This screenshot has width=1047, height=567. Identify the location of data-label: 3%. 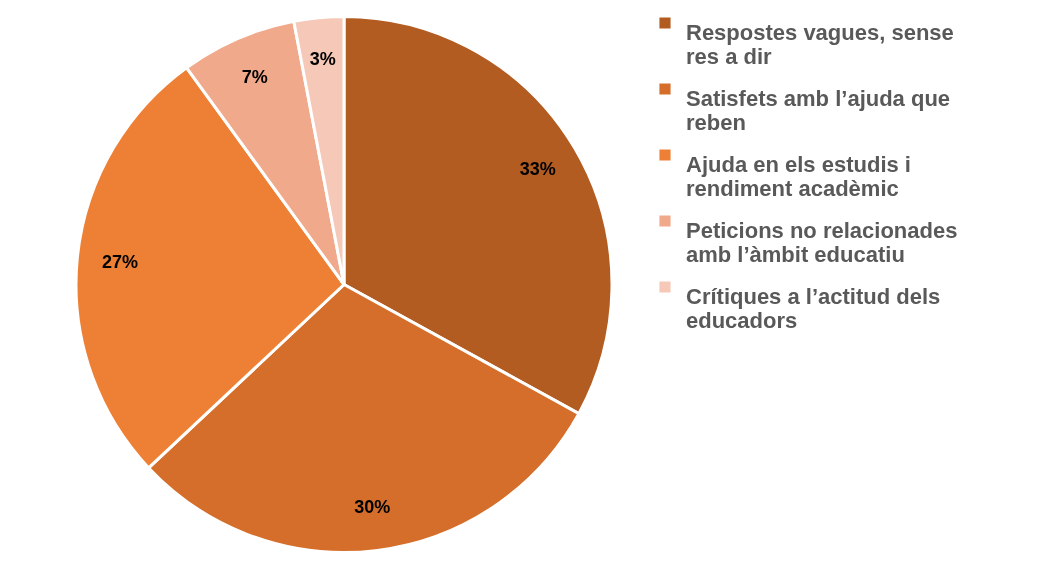
(322, 59).